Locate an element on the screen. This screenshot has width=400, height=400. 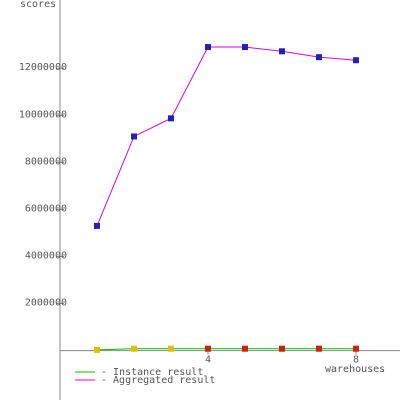
x-axis-label: warehouses is located at coordinates (355, 369).